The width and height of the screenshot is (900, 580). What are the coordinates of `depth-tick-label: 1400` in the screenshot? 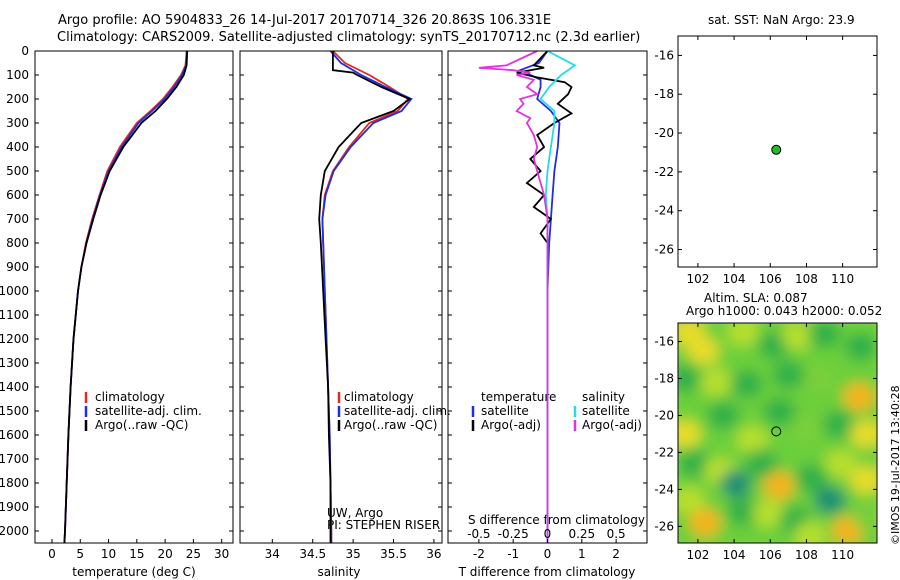 It's located at (14, 387).